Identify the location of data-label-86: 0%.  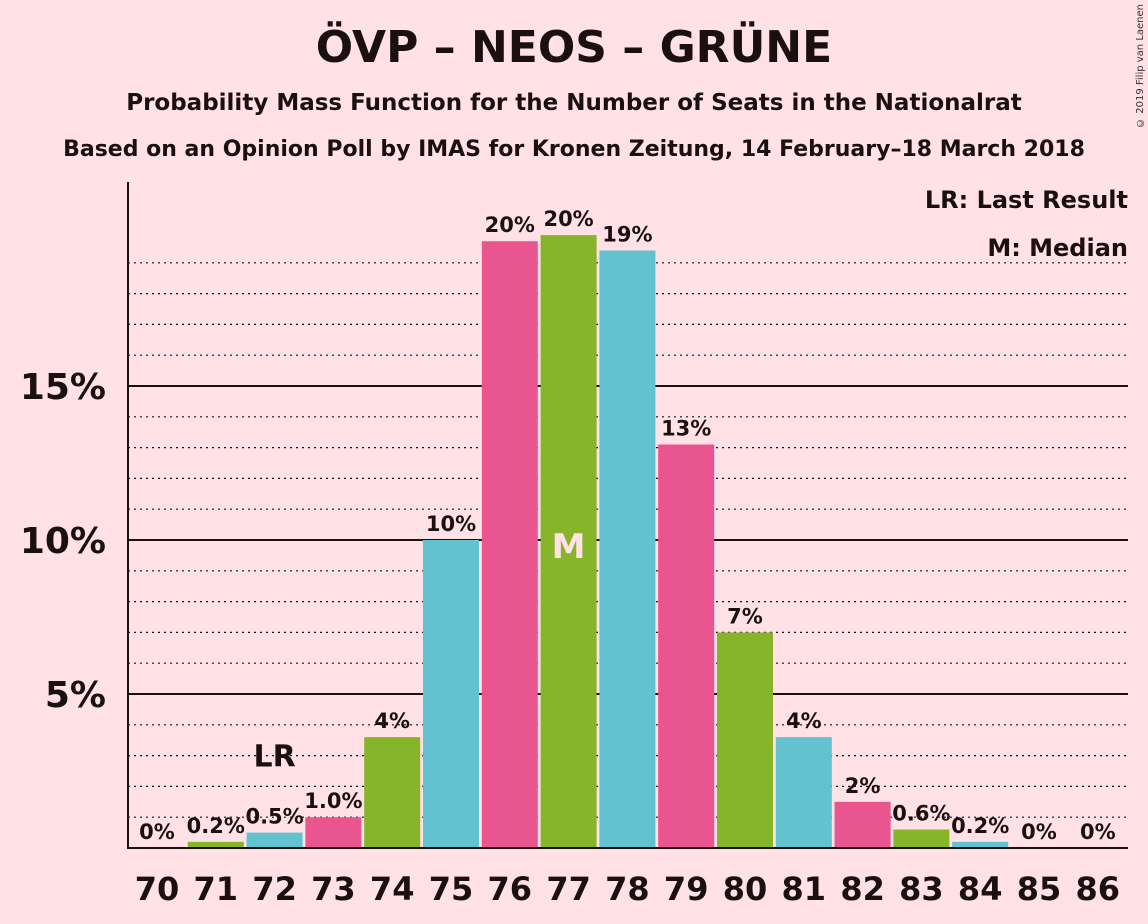
(1098, 832).